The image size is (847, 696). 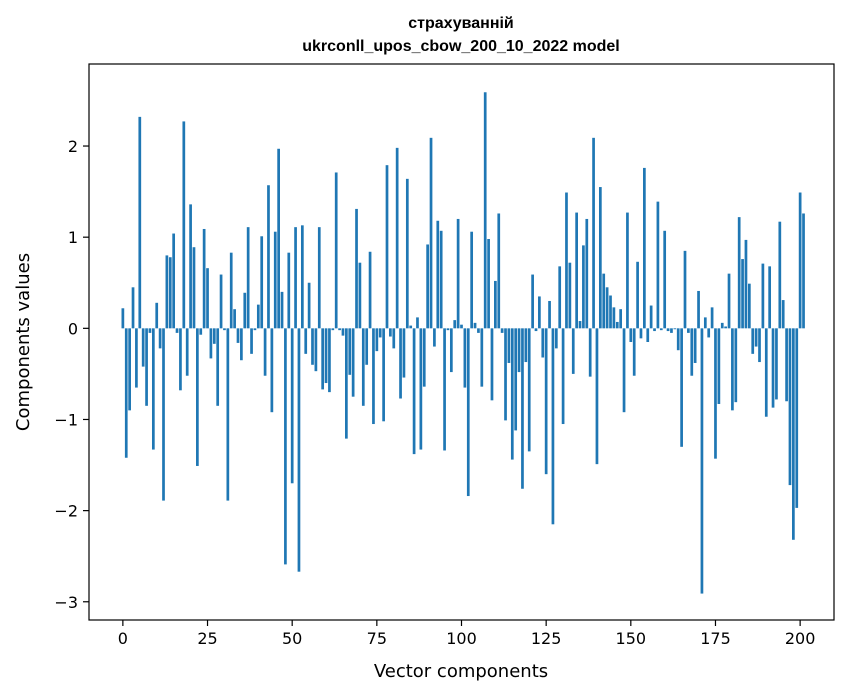 What do you see at coordinates (461, 638) in the screenshot?
I see `x-tick-label: 100` at bounding box center [461, 638].